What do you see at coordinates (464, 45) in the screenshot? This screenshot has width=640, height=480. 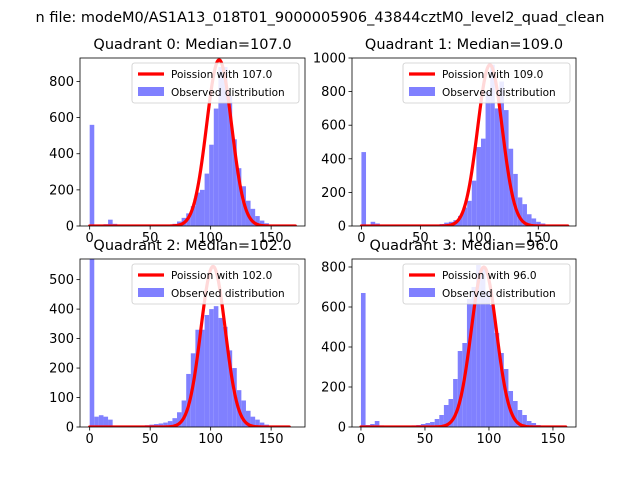 I see `subplot-title: Quadrant 1: Median=109.0` at bounding box center [464, 45].